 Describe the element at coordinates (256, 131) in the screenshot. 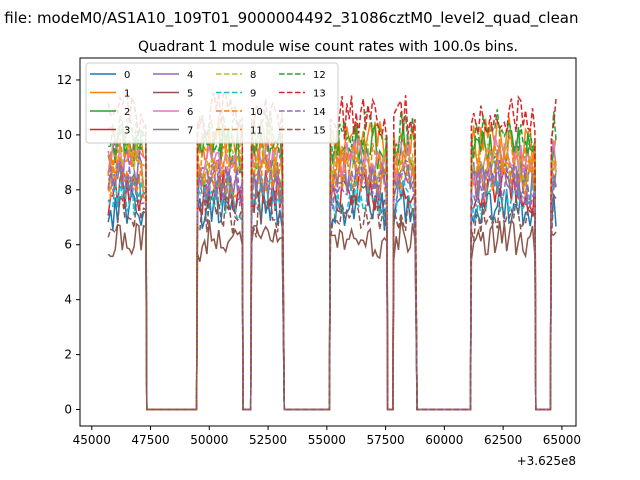

I see `legend-label: 11` at that location.